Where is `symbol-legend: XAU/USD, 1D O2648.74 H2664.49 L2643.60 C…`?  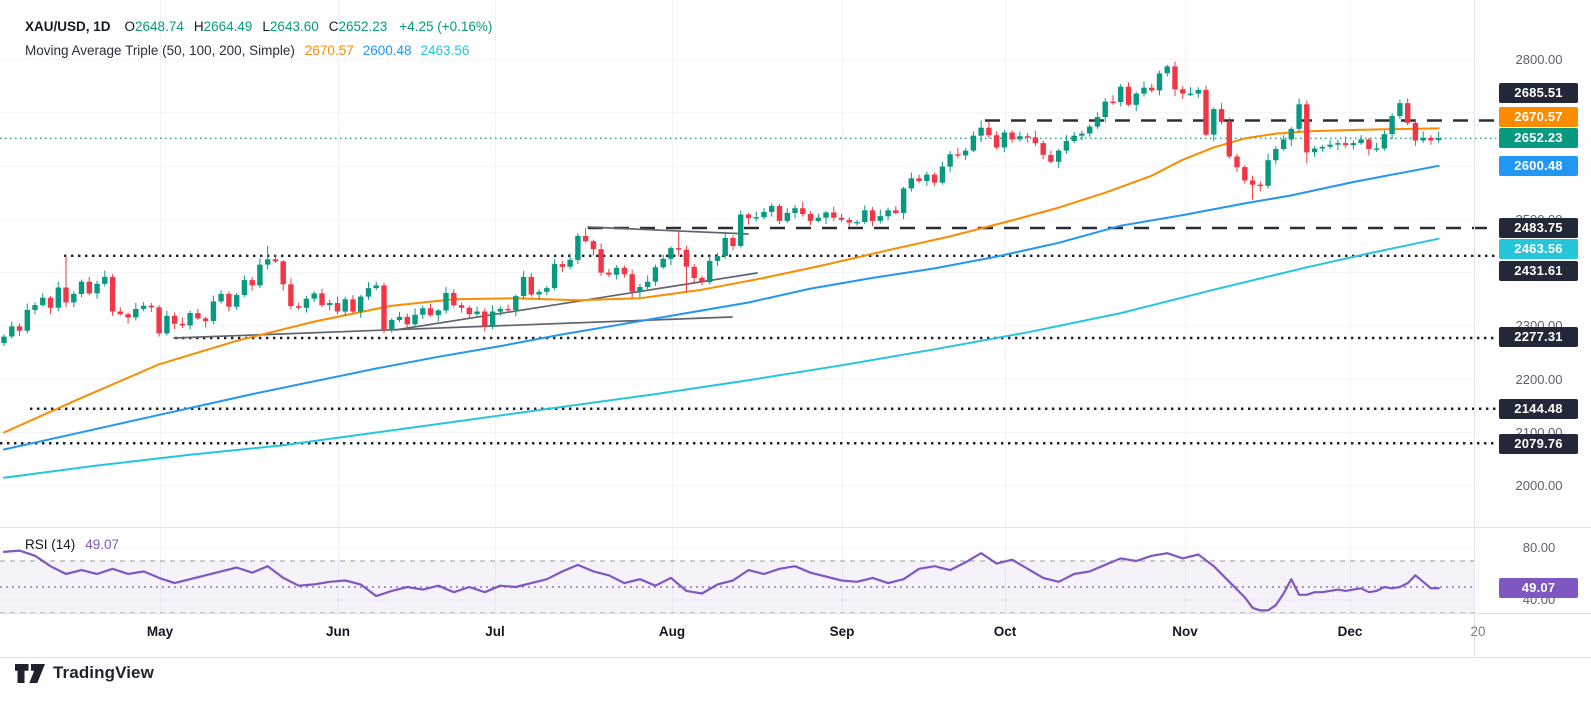 symbol-legend: XAU/USD, 1D O2648.74 H2664.49 L2643.60 C… is located at coordinates (258, 38).